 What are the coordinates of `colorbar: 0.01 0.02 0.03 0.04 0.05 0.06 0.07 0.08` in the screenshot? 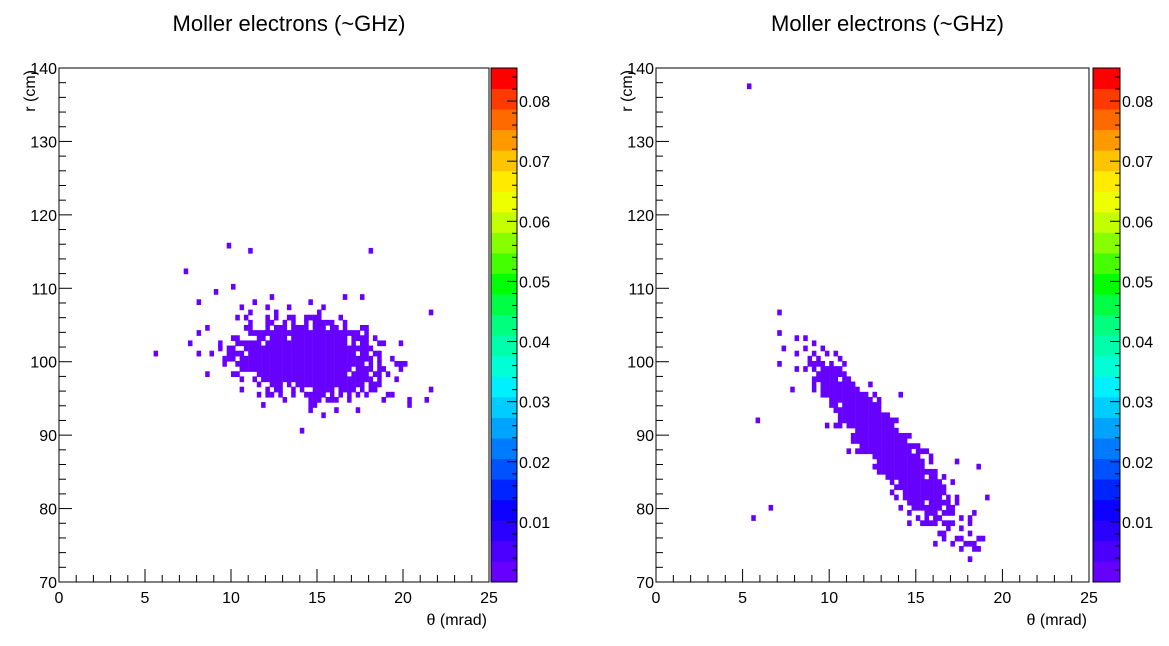 It's located at (1122, 325).